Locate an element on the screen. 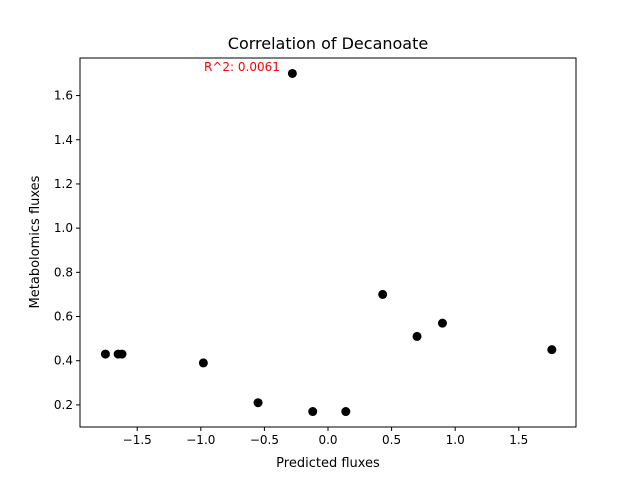  y-axis-ticks: 0.2 0.4 0.6 0.8 1.0 1.2 1.4 1.6 is located at coordinates (67, 250).